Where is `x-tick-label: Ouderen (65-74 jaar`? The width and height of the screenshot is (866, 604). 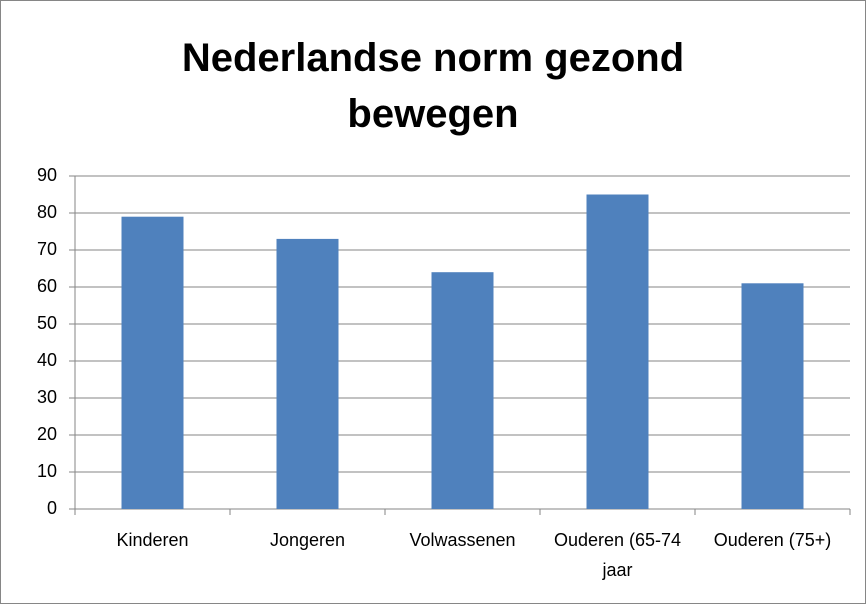
x-tick-label: Ouderen (65-74 jaar is located at coordinates (617, 555).